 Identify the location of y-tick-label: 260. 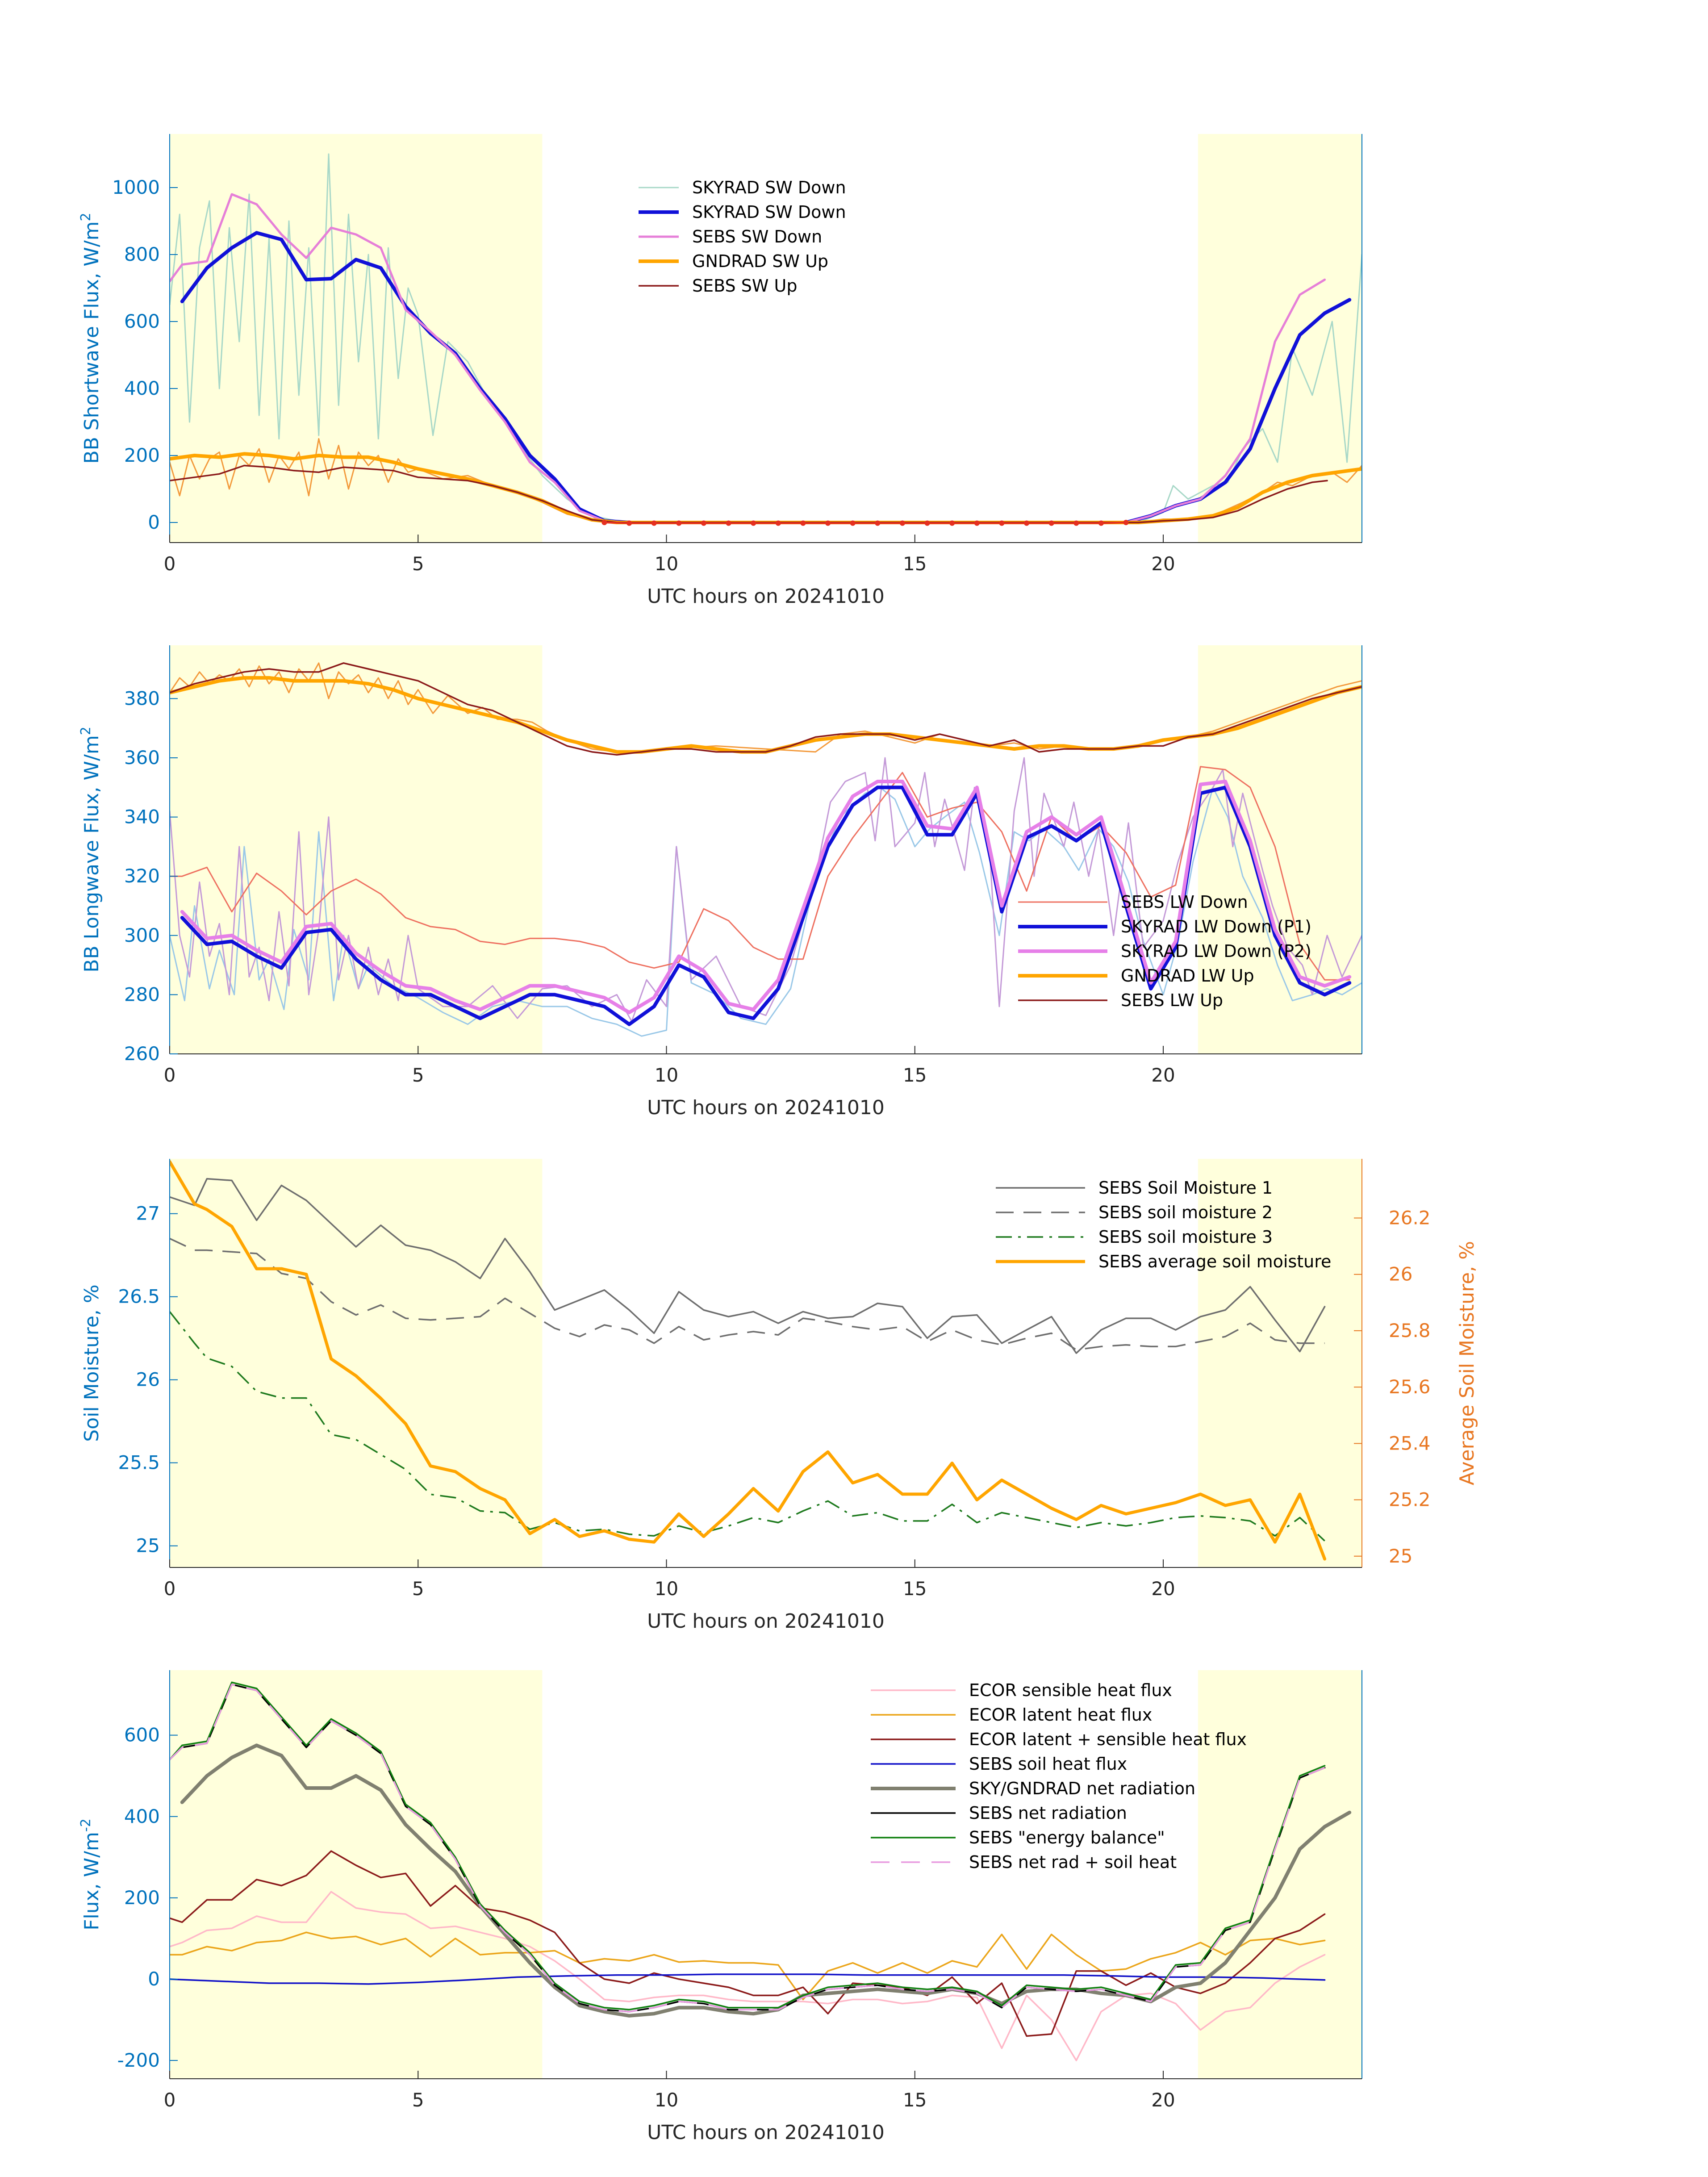
(142, 1054).